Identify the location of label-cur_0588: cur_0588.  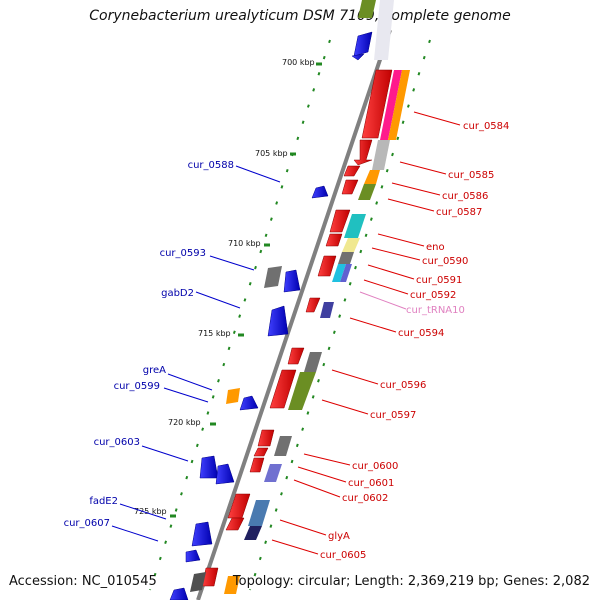
(211, 165).